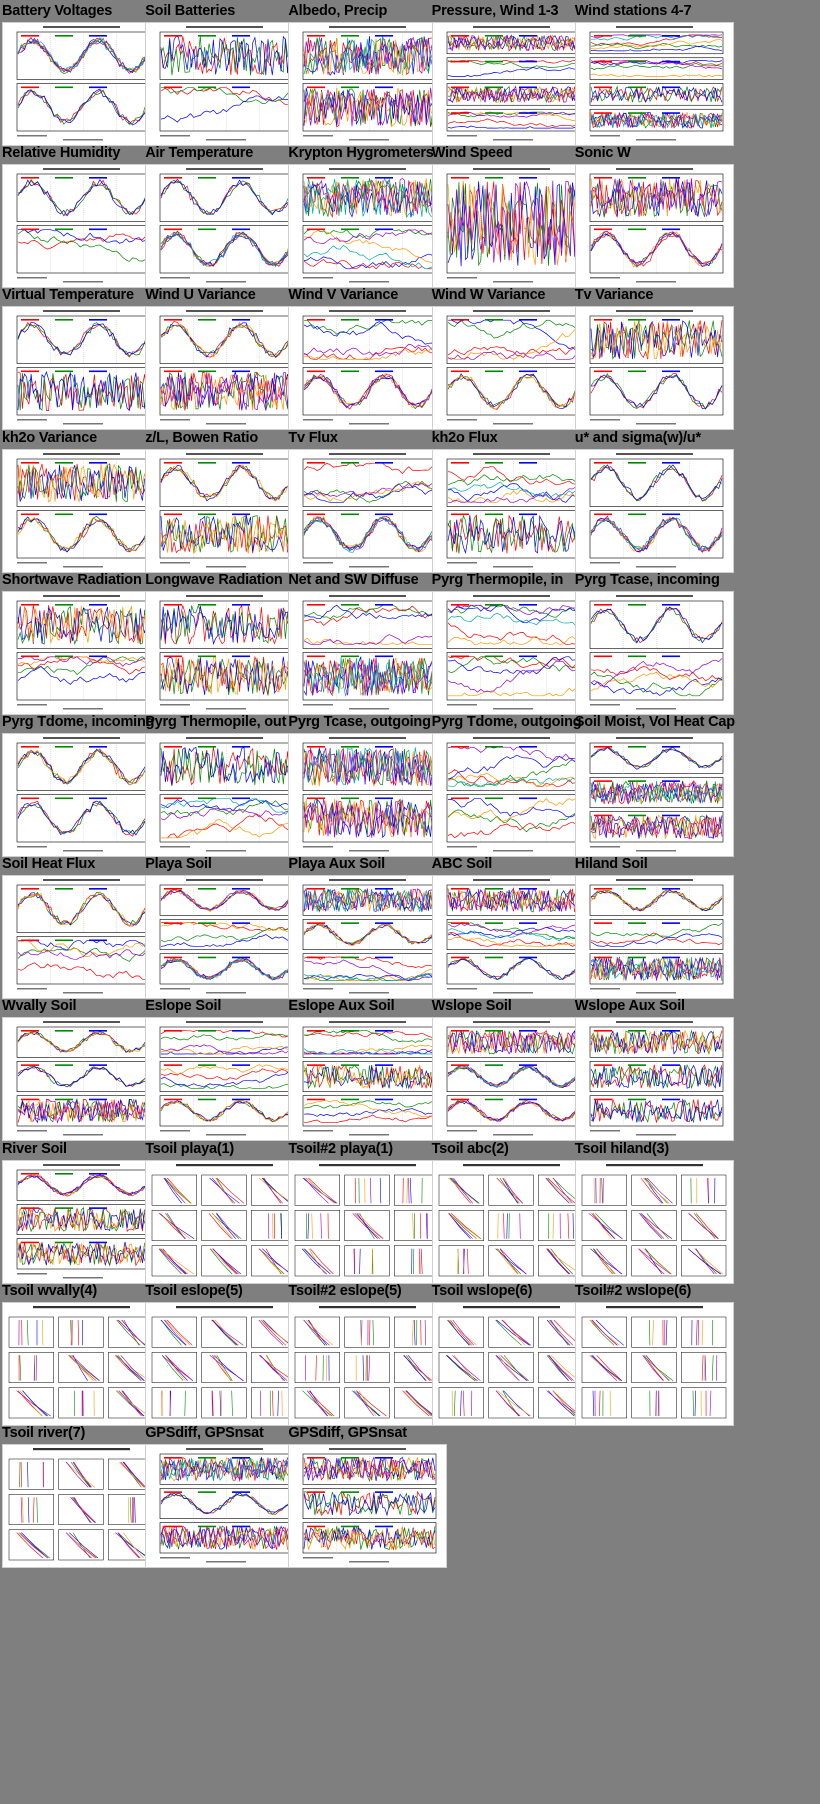 The height and width of the screenshot is (1804, 820). I want to click on thumbnail-cell: Pyrg Thermopile, in, so click(512, 653).